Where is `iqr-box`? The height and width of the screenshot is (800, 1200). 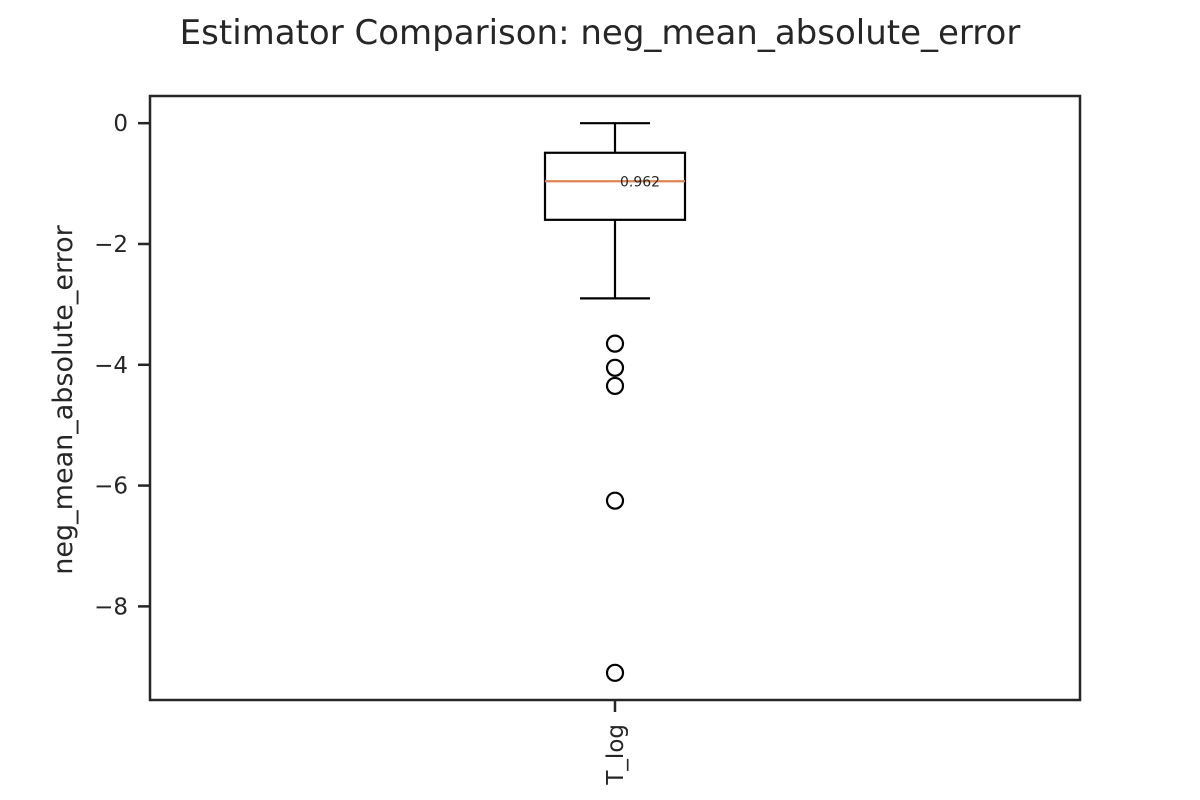
iqr-box is located at coordinates (615, 186).